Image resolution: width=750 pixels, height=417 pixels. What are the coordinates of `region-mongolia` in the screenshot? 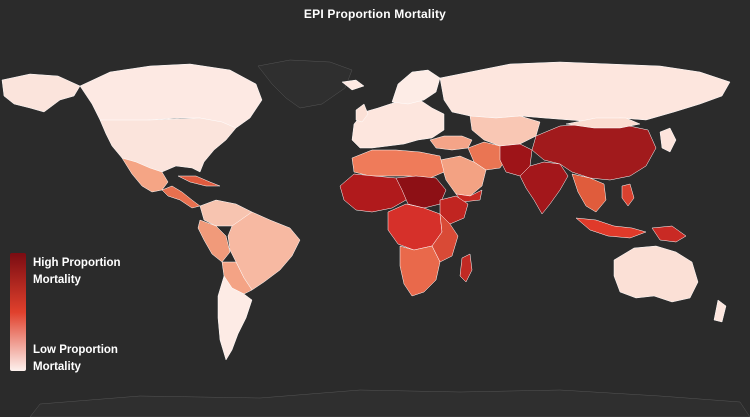 It's located at (603, 123).